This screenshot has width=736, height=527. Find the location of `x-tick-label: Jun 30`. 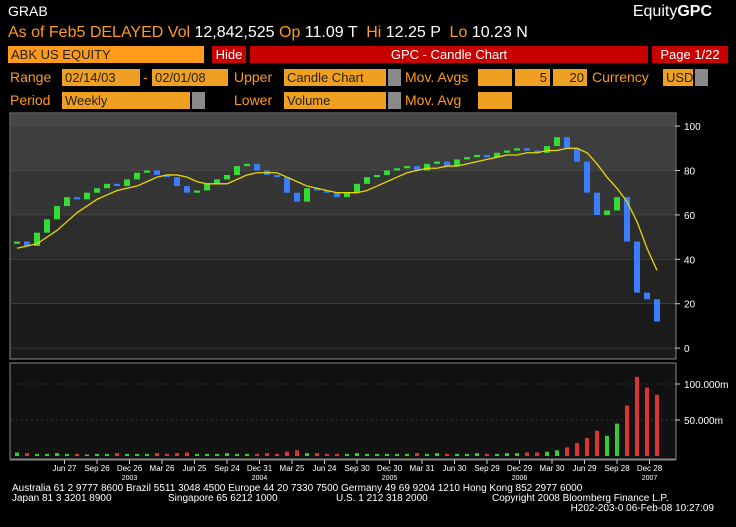

x-tick-label: Jun 30 is located at coordinates (454, 468).